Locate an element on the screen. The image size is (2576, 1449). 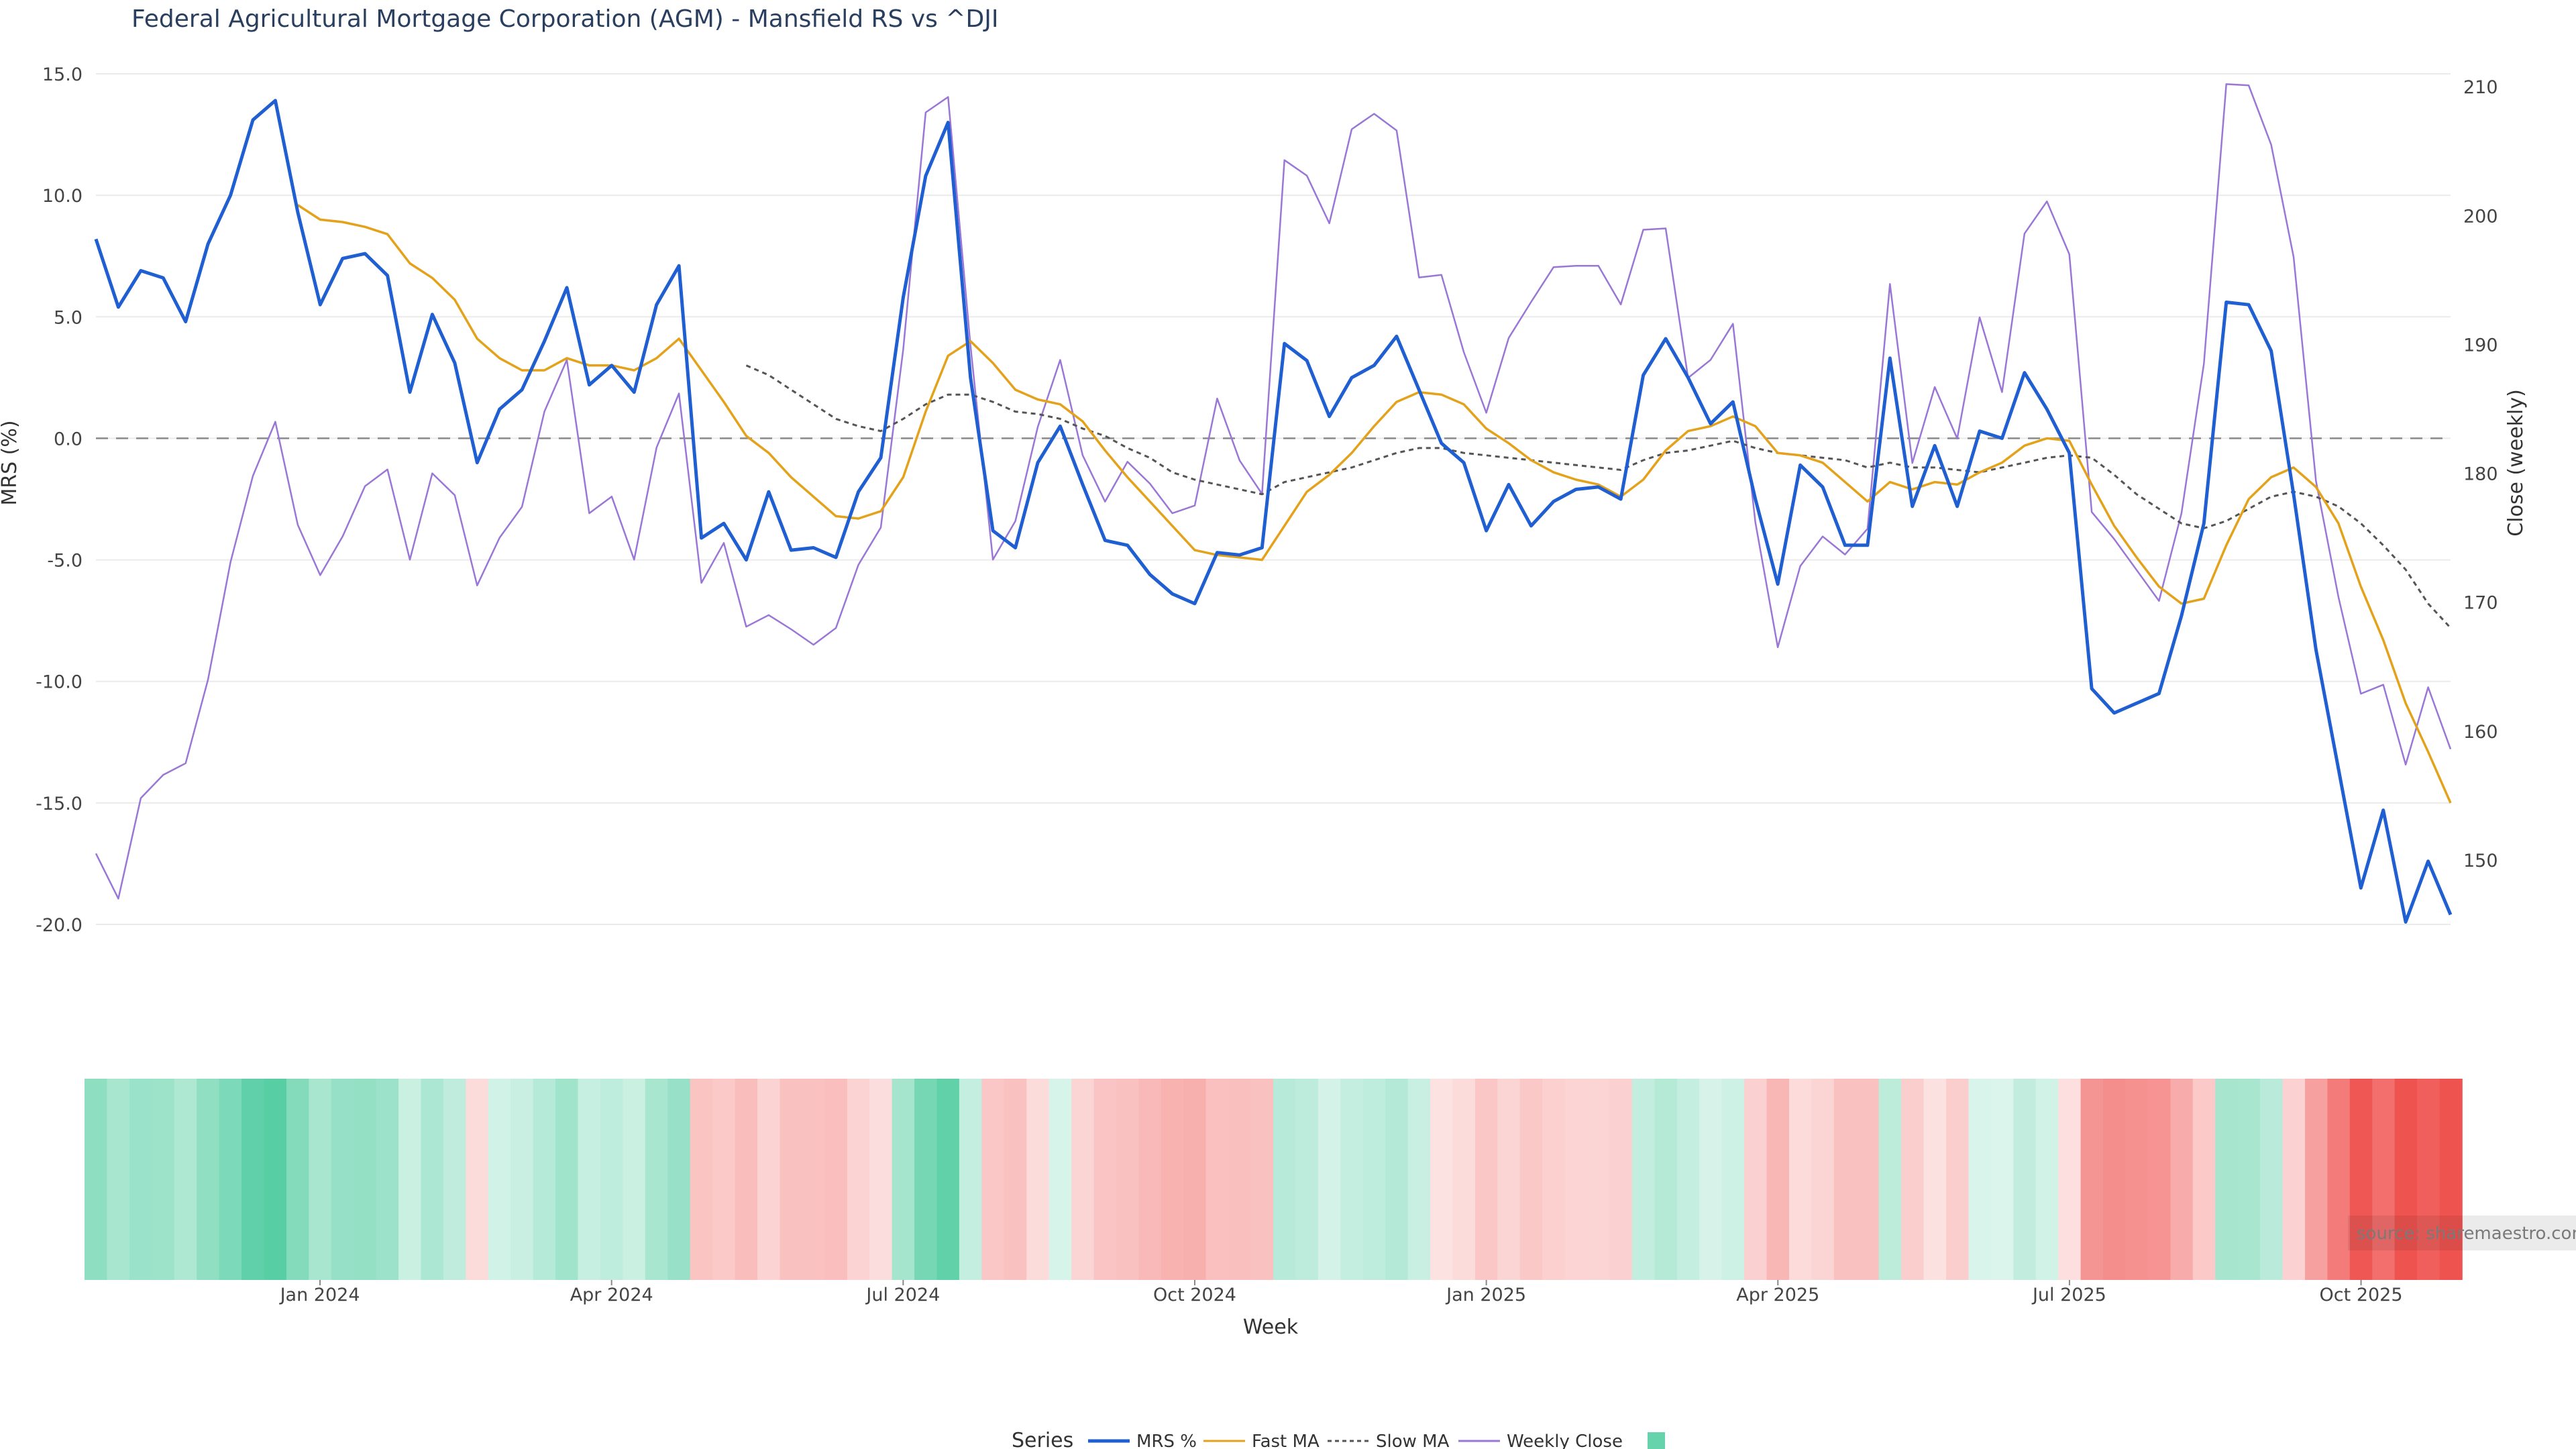
legend-item-mrs: MRS % is located at coordinates (1142, 1440).